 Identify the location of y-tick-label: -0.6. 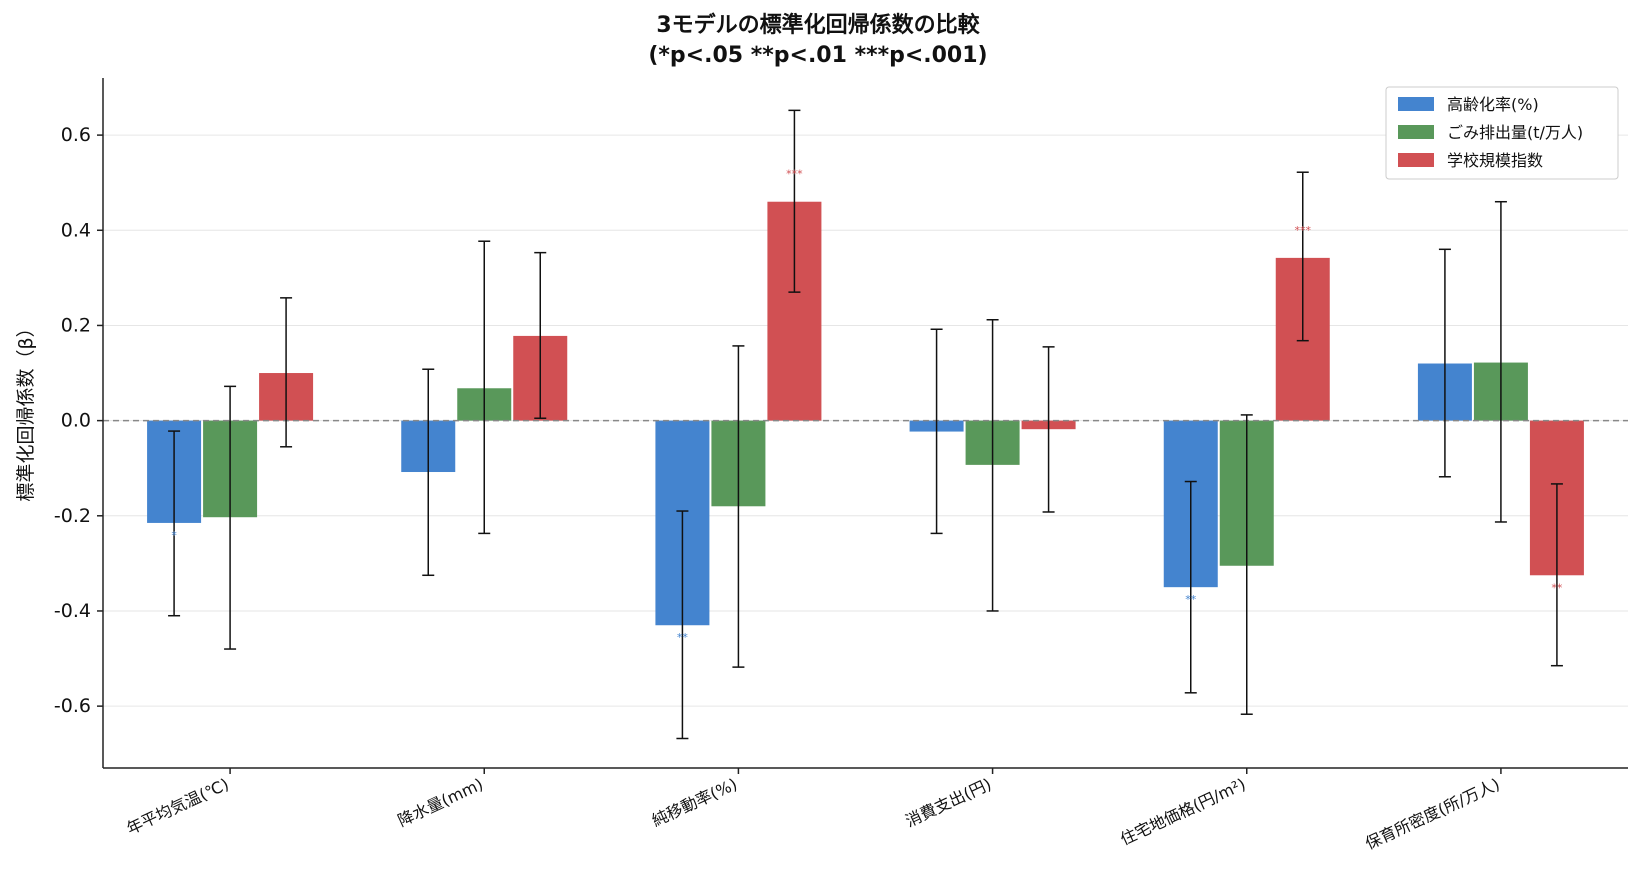
(72, 706).